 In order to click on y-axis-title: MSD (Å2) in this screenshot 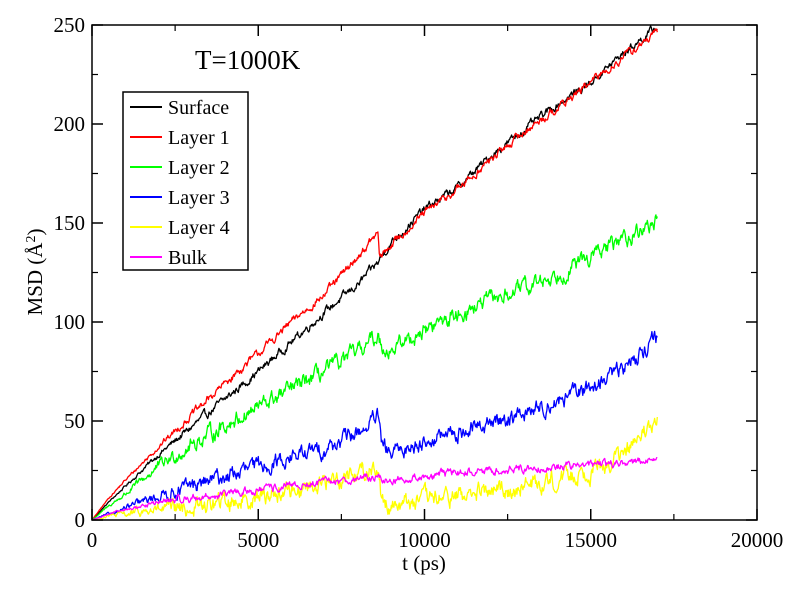, I will do `click(35, 272)`.